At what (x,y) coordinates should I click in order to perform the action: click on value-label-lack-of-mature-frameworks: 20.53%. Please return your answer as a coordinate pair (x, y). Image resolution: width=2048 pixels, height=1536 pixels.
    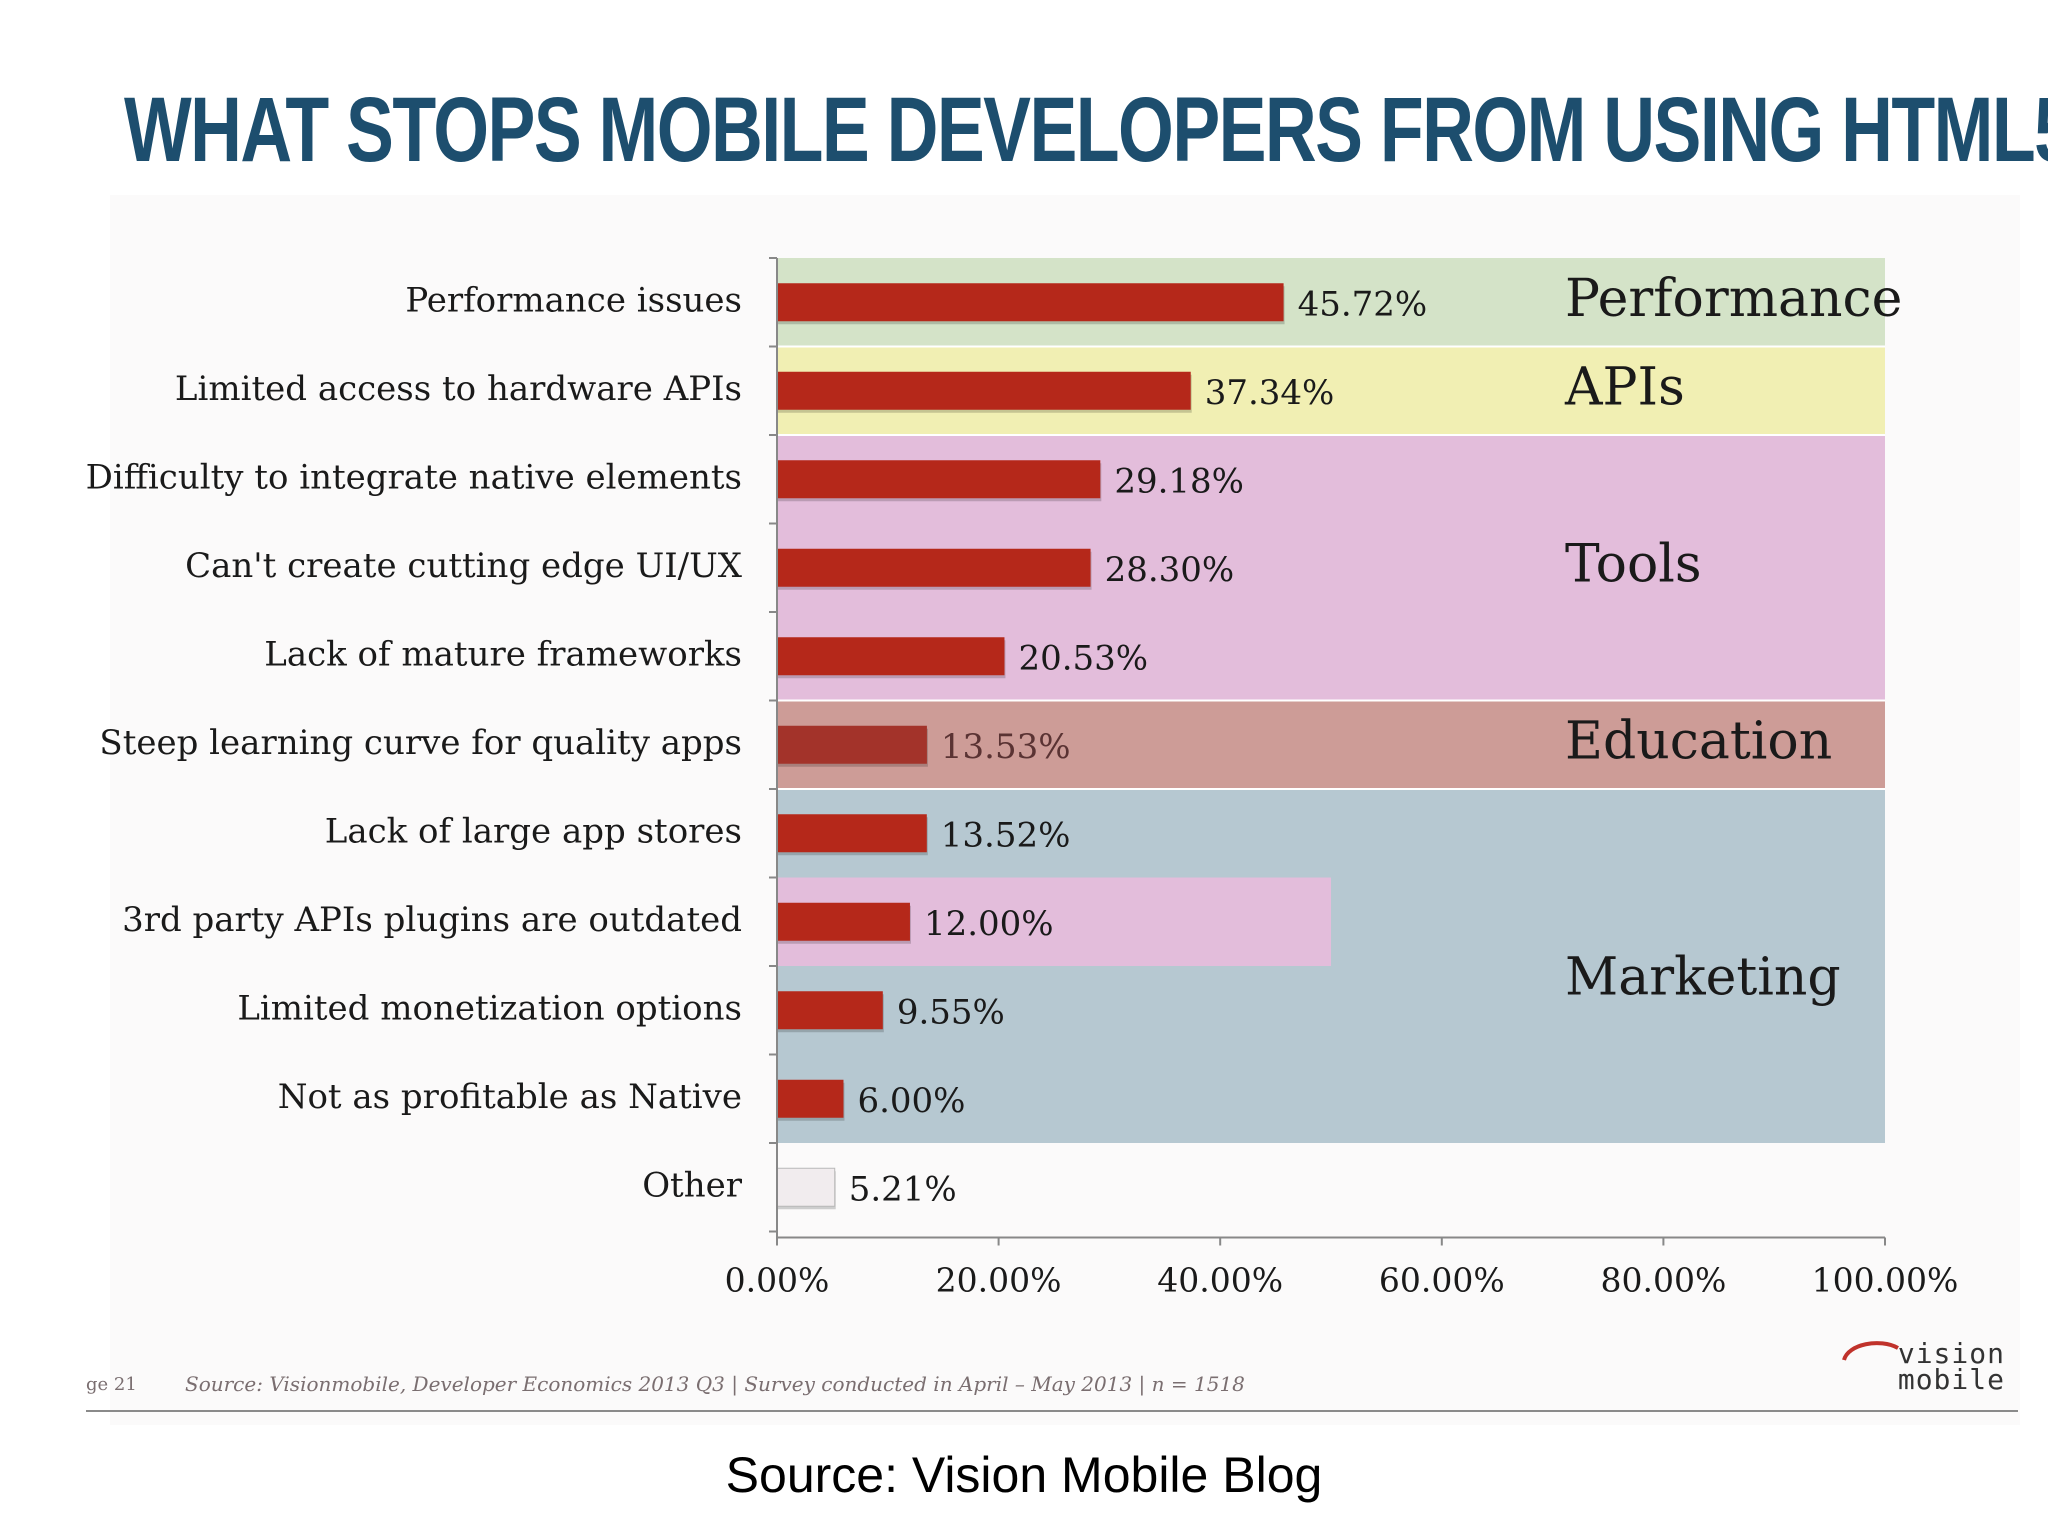
    Looking at the image, I should click on (1083, 658).